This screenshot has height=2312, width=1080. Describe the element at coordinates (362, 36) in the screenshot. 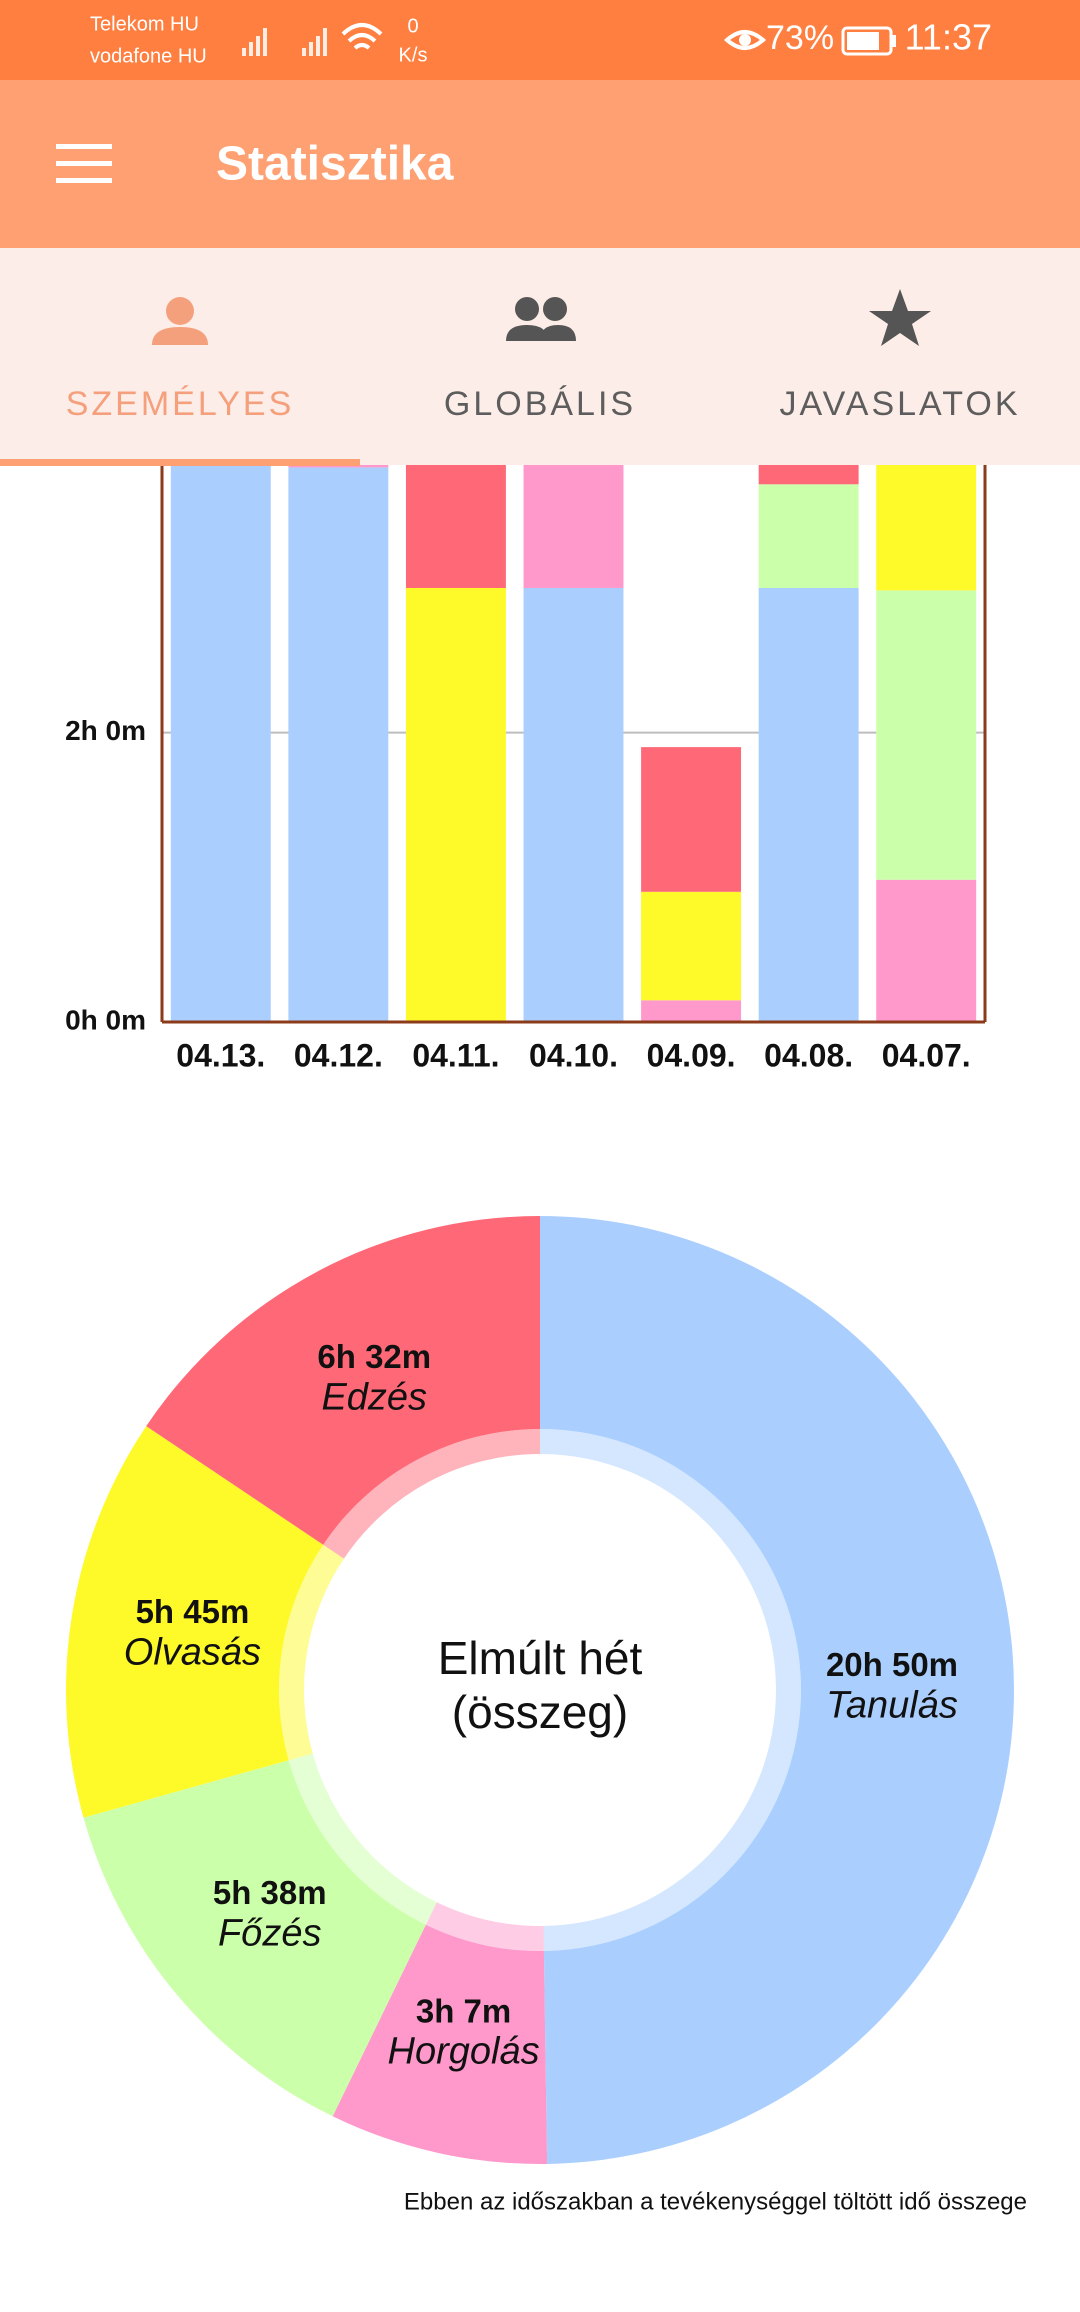

I see `wifi-icon` at that location.